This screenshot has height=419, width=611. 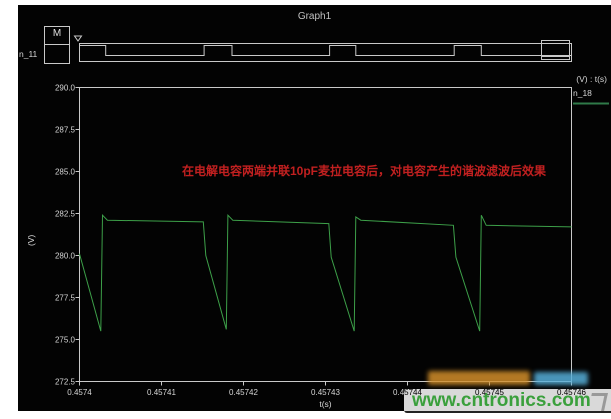 What do you see at coordinates (582, 93) in the screenshot?
I see `legend-trace-name: n_18` at bounding box center [582, 93].